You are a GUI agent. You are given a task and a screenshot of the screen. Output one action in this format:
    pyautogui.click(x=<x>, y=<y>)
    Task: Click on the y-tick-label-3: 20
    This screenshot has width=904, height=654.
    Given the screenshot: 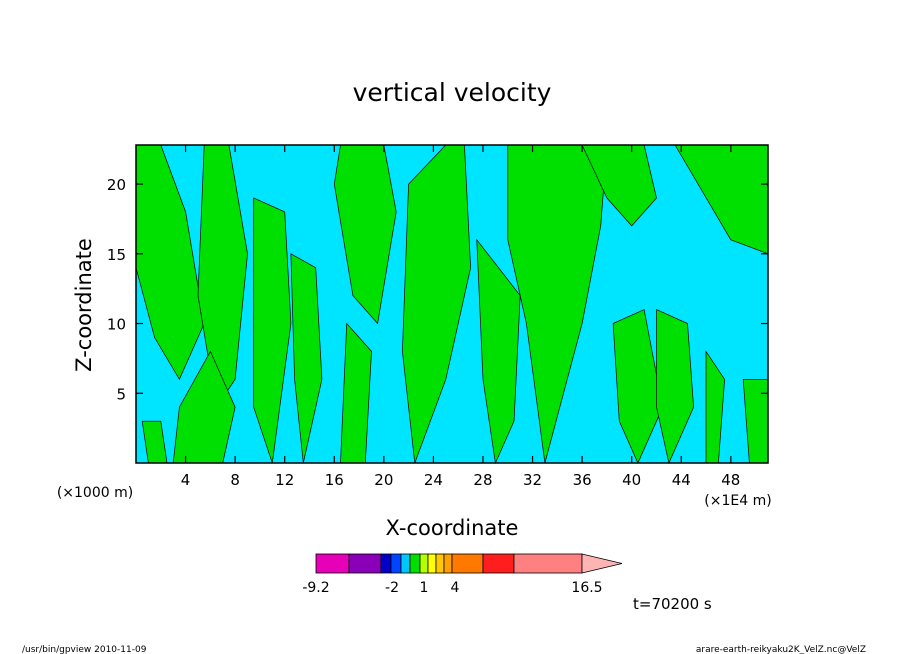 What is the action you would take?
    pyautogui.click(x=116, y=185)
    